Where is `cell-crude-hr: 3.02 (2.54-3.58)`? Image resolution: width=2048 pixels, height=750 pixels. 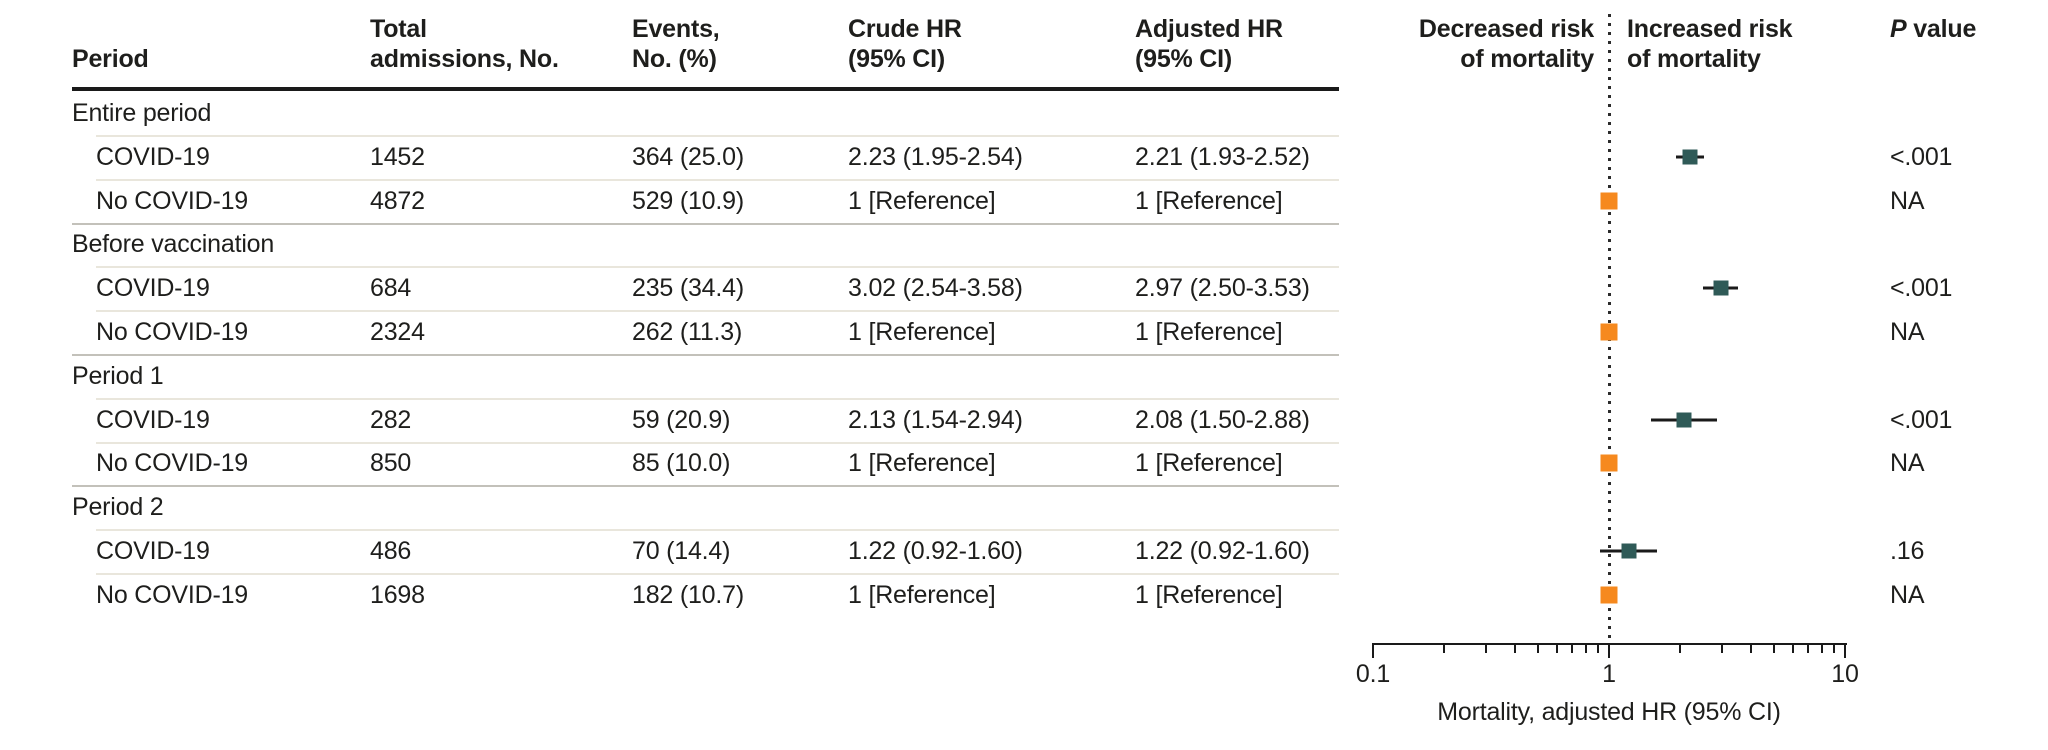
cell-crude-hr: 3.02 (2.54-3.58) is located at coordinates (935, 288).